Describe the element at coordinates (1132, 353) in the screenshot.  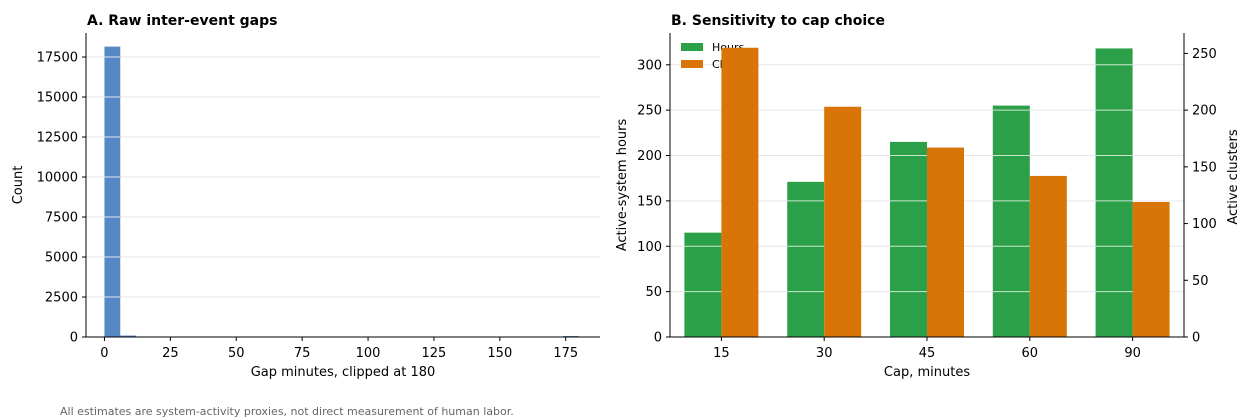
I see `panel-b-xtick-label: 90` at that location.